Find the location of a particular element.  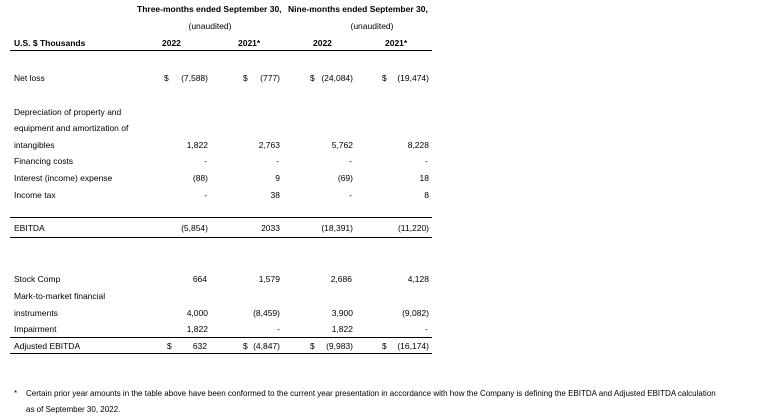

period-nine-months-heading: Nine-months ended September 30, is located at coordinates (358, 9).